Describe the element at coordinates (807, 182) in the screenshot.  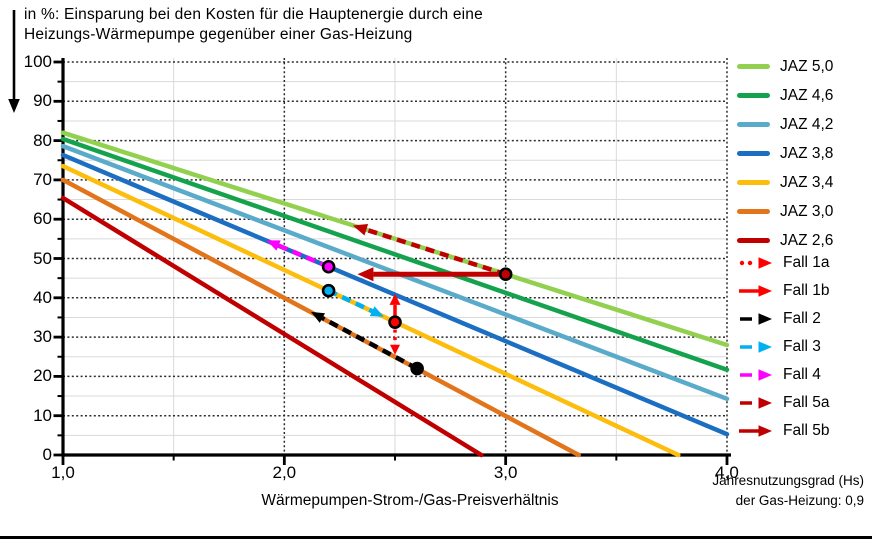
I see `legend-label-jaz-3-4: JAZ 3,4` at that location.